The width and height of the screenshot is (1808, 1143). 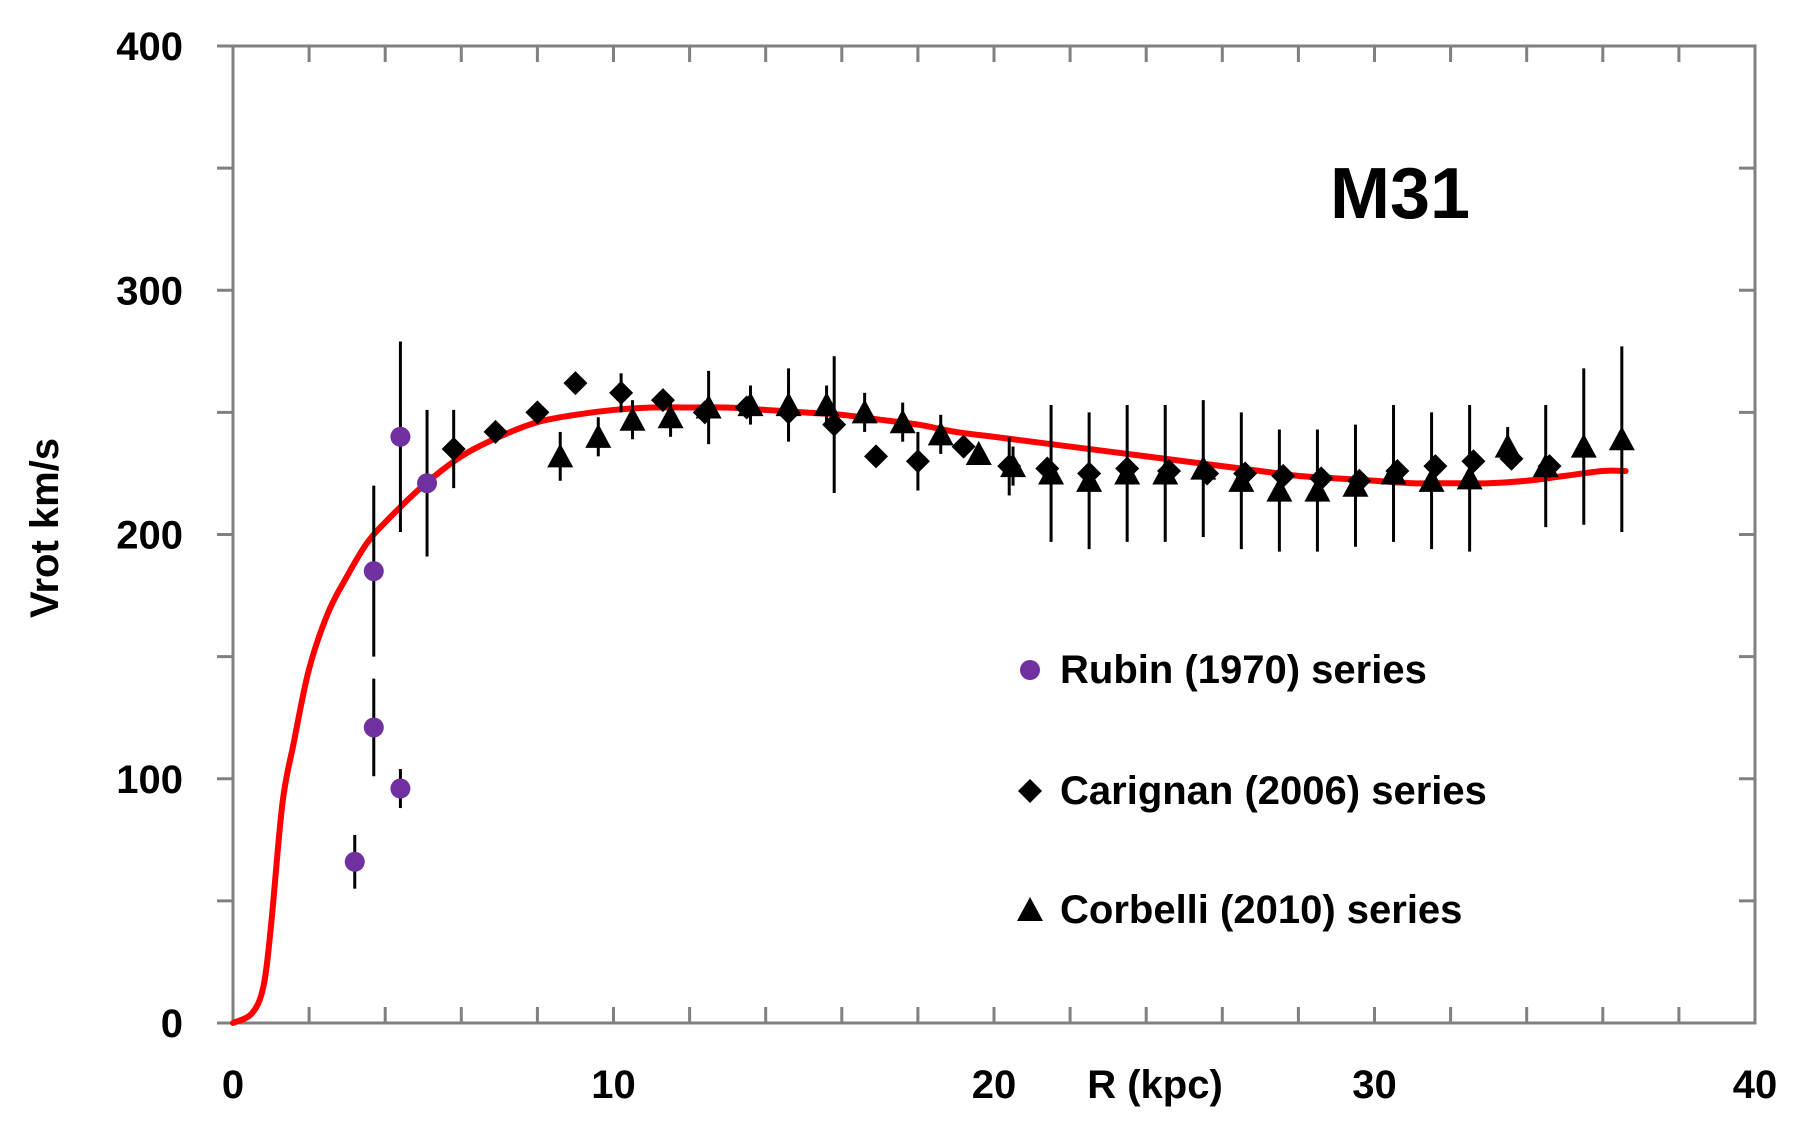 What do you see at coordinates (233, 1085) in the screenshot?
I see `x-tick-label: 0` at bounding box center [233, 1085].